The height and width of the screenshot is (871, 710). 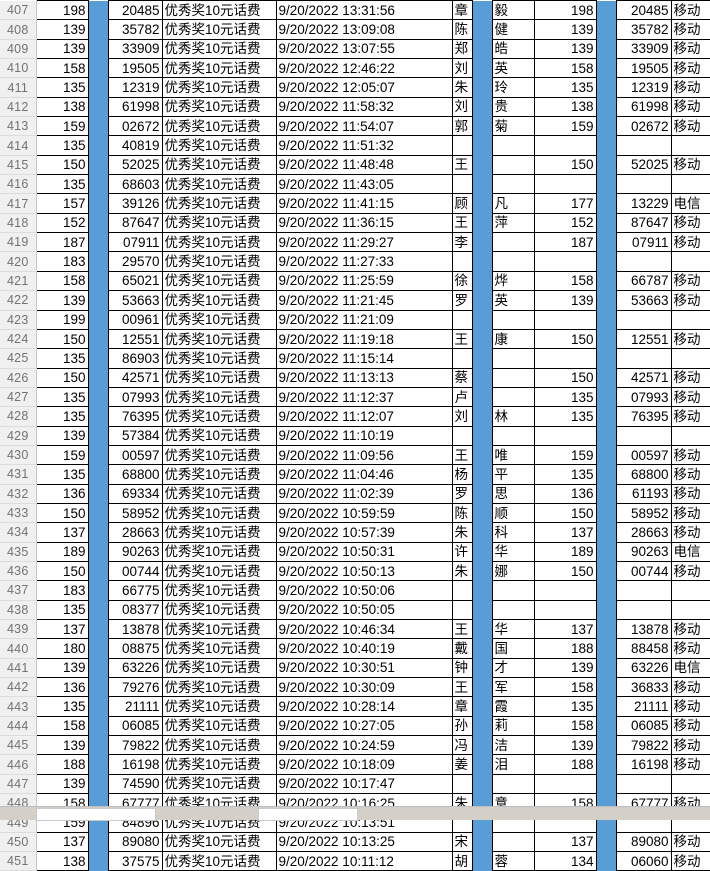 I want to click on cell-surname: 姜, so click(x=462, y=764).